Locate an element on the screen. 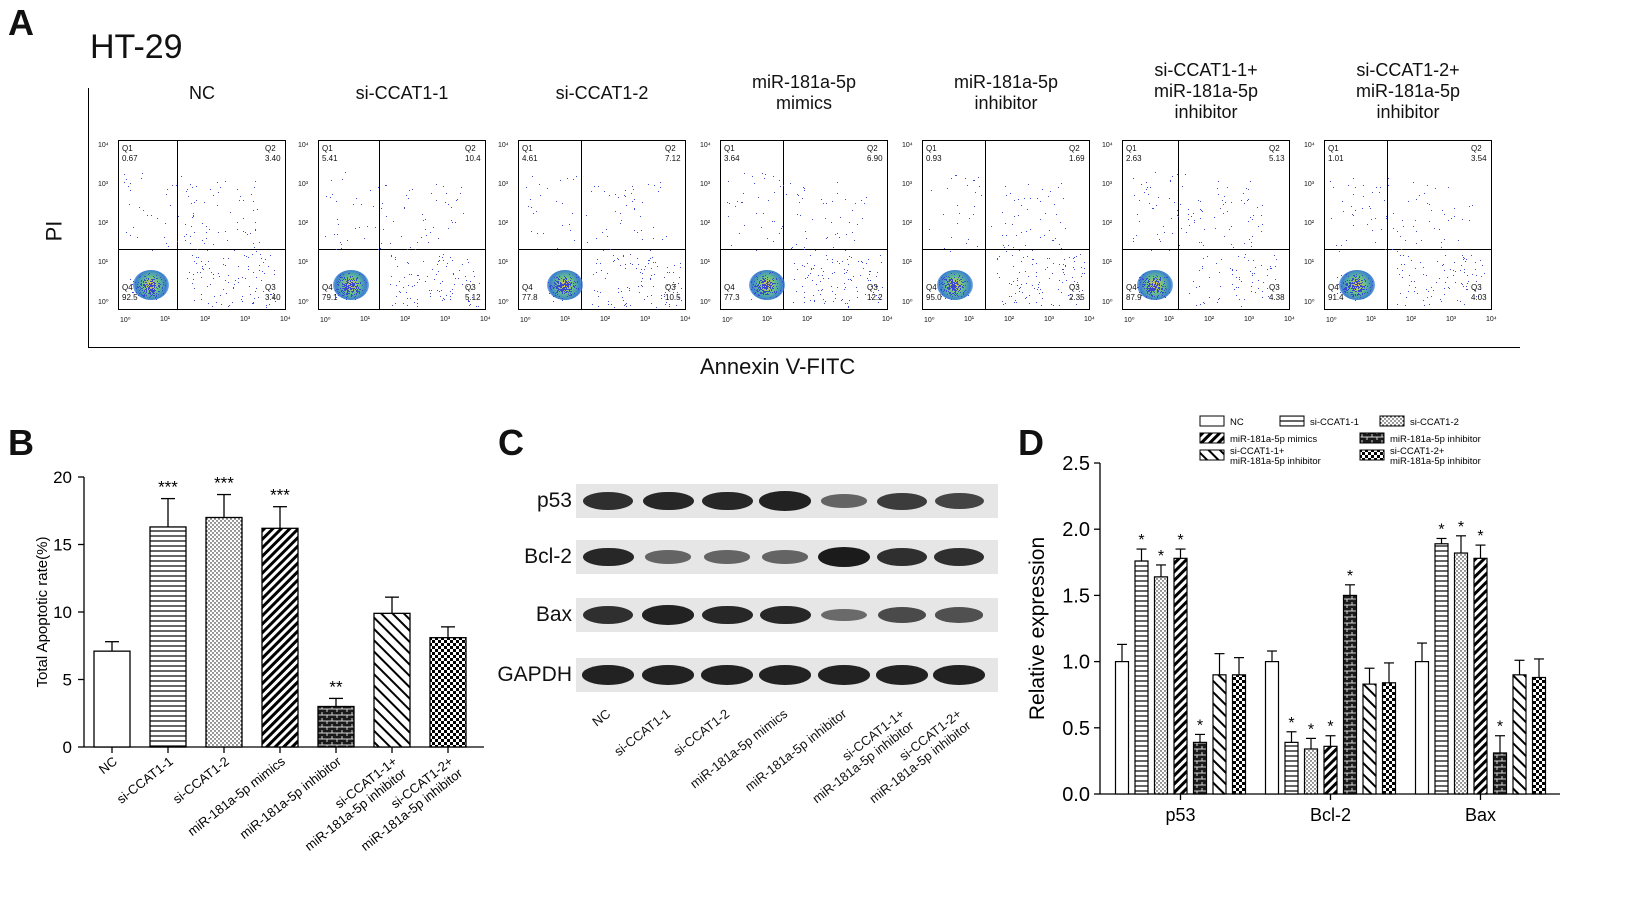  quadrant-percent: 0.93 is located at coordinates (934, 158).